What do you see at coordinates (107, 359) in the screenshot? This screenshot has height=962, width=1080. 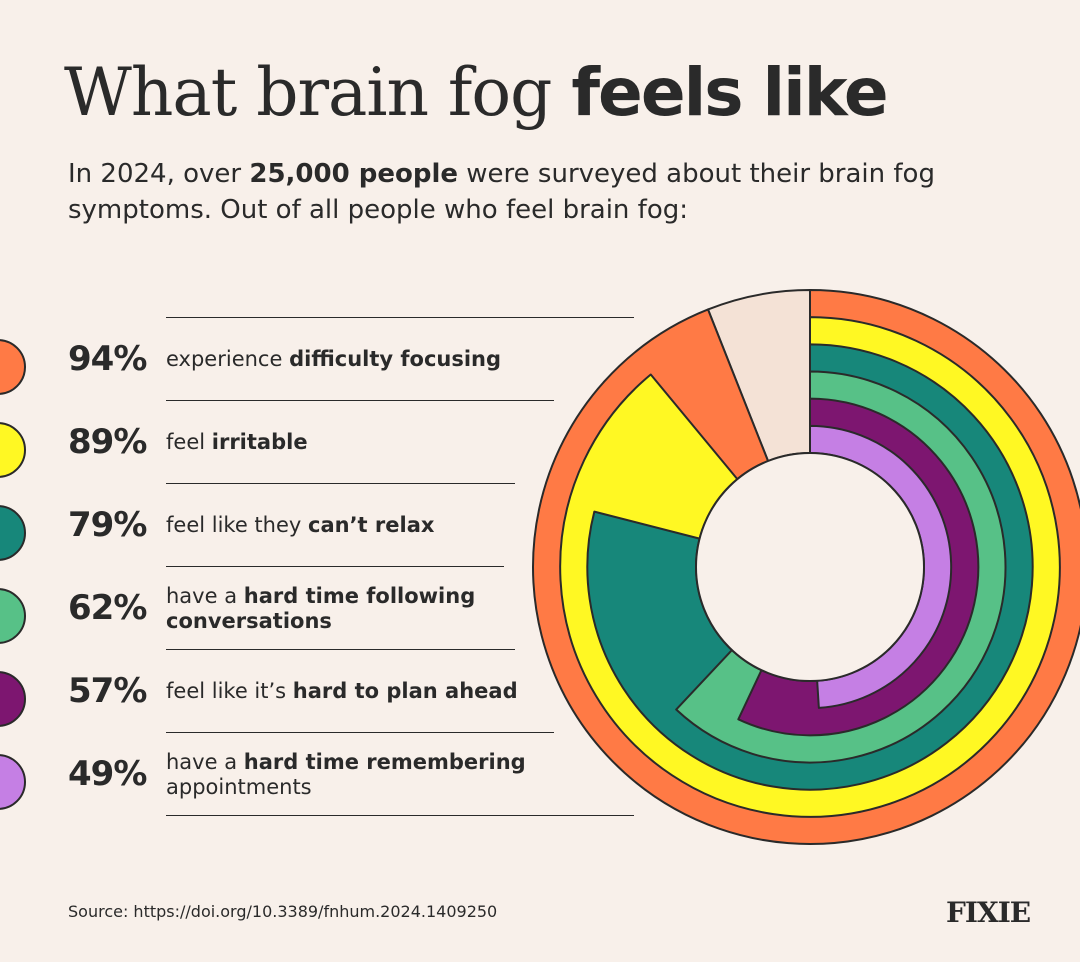 I see `legend-percent: 94%` at bounding box center [107, 359].